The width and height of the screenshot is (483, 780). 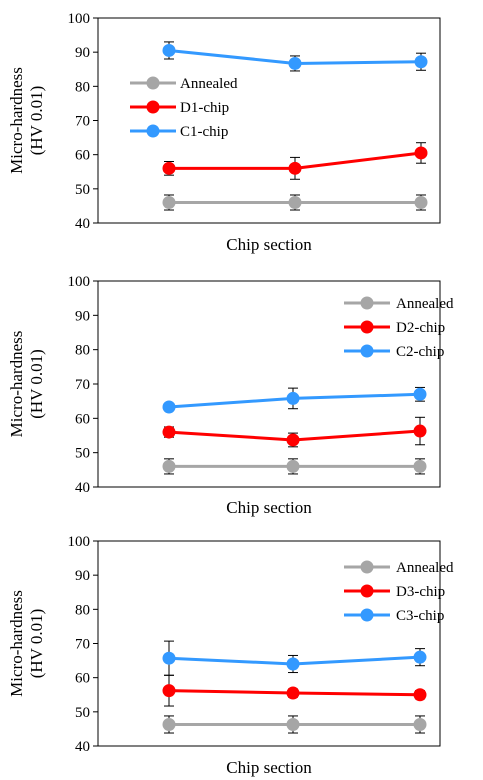 I want to click on legend-label: D1-chip, so click(x=204, y=108).